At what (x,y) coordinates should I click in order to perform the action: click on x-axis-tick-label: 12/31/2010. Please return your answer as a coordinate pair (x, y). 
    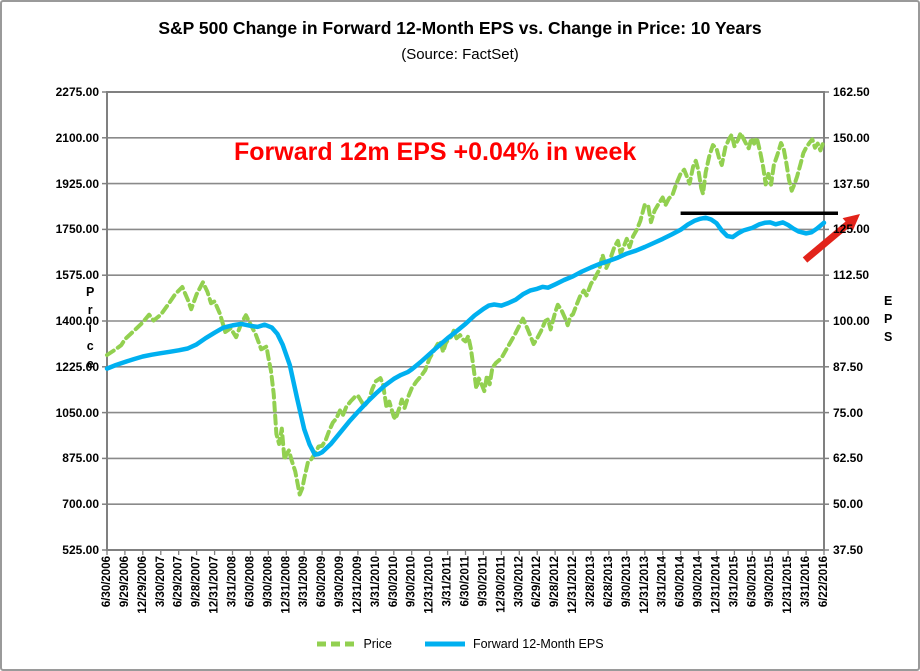
    Looking at the image, I should click on (429, 585).